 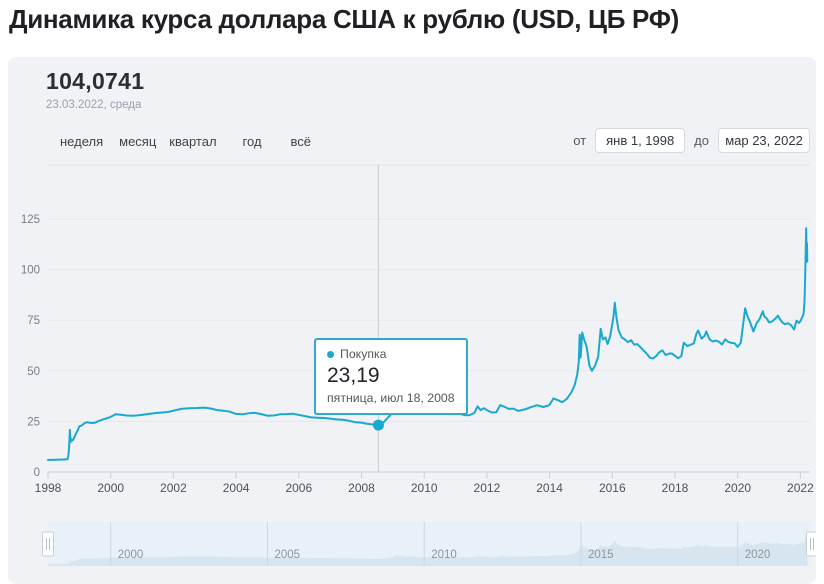 I want to click on navigator-handle-right, so click(x=811, y=544).